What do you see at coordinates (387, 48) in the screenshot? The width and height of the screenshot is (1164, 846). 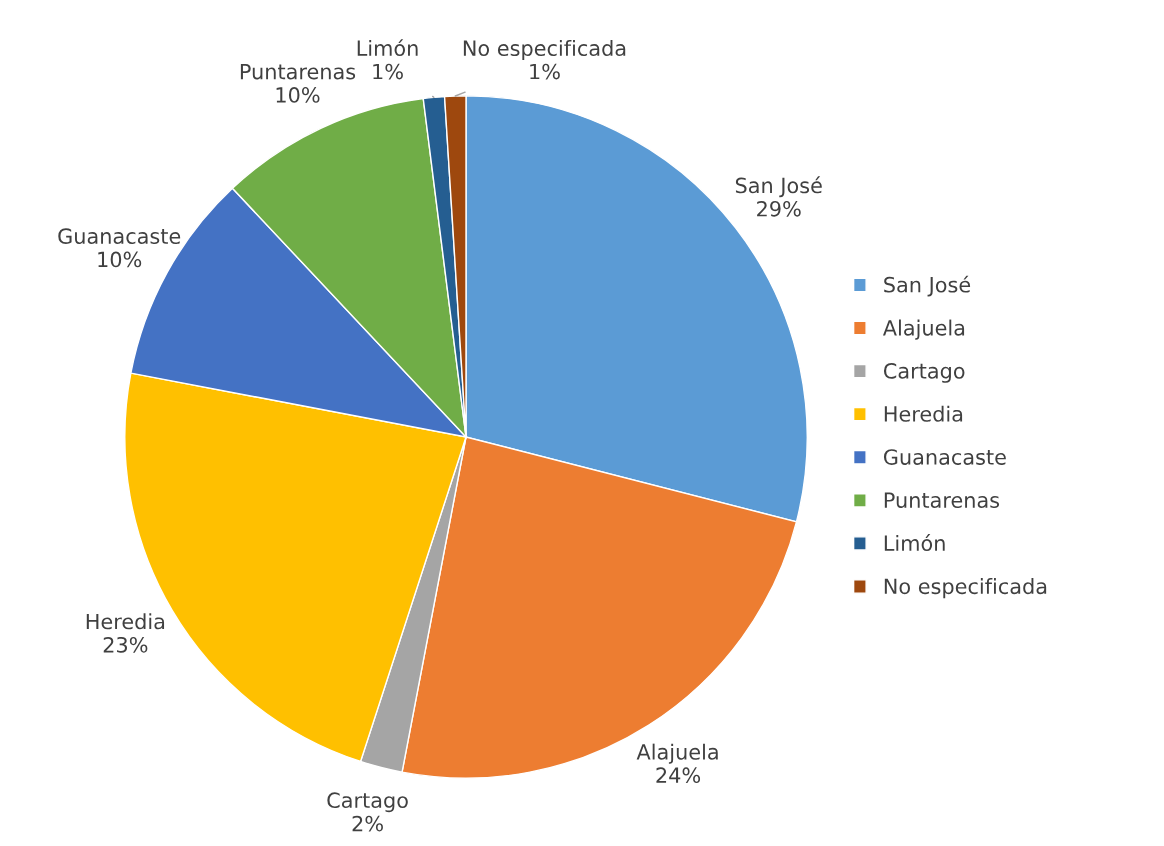 I see `slice-label: Limón` at bounding box center [387, 48].